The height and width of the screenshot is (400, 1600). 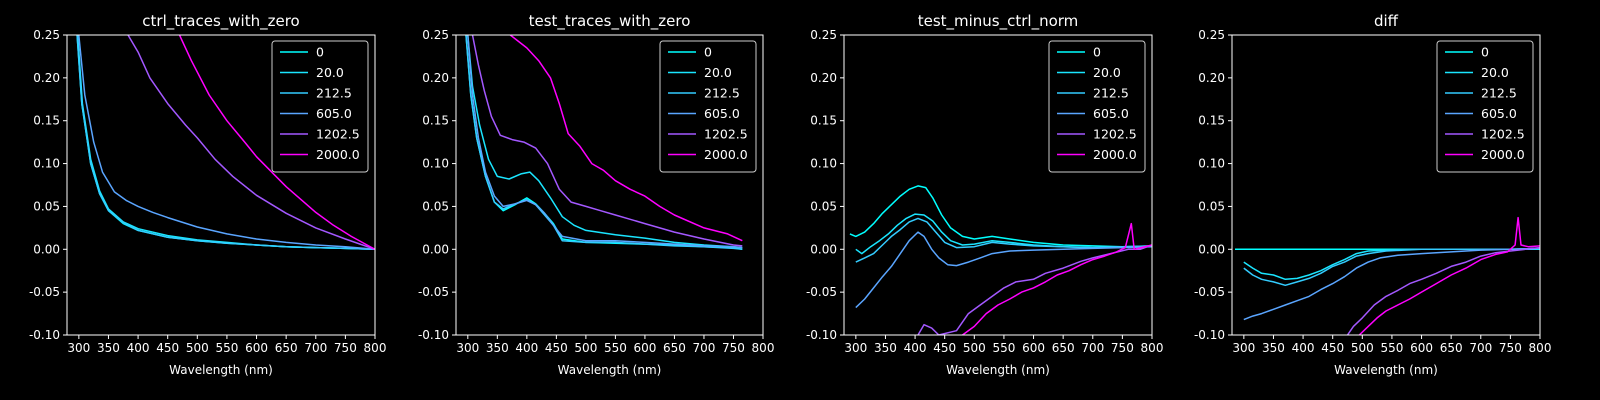 I want to click on x-tick-label: 400, so click(x=526, y=348).